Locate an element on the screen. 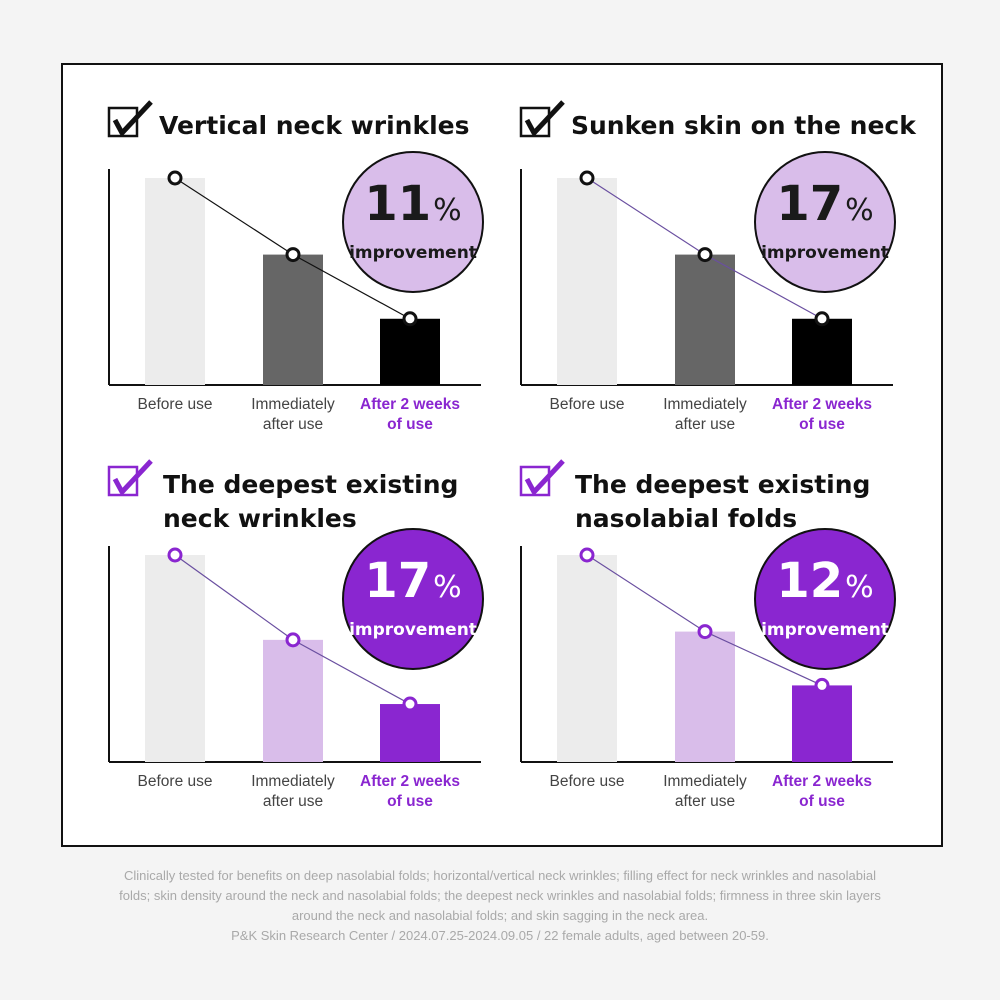 This screenshot has height=1000, width=1000. improvement-headline: 11% is located at coordinates (412, 204).